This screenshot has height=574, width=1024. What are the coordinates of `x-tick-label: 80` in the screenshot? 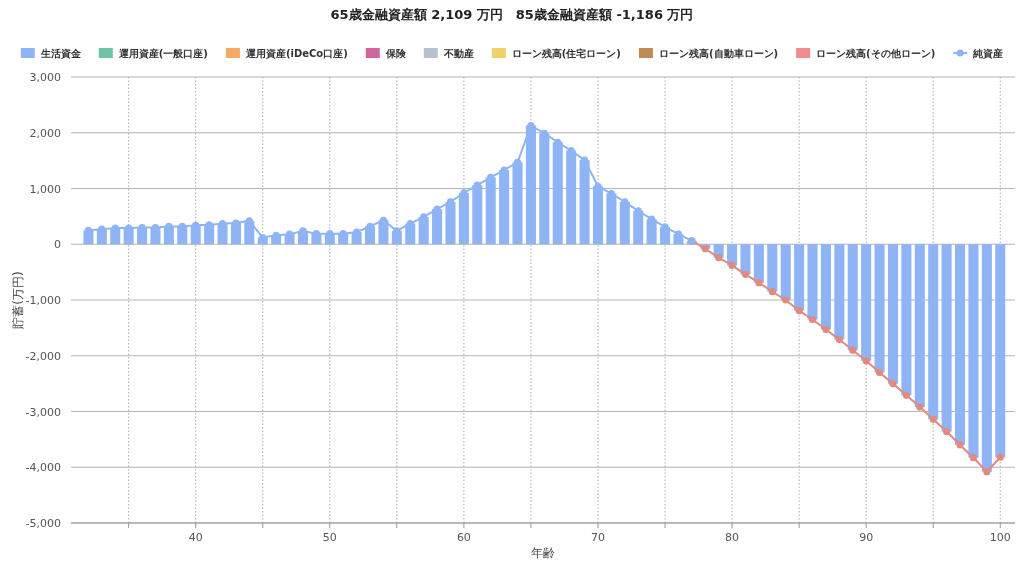 It's located at (732, 537).